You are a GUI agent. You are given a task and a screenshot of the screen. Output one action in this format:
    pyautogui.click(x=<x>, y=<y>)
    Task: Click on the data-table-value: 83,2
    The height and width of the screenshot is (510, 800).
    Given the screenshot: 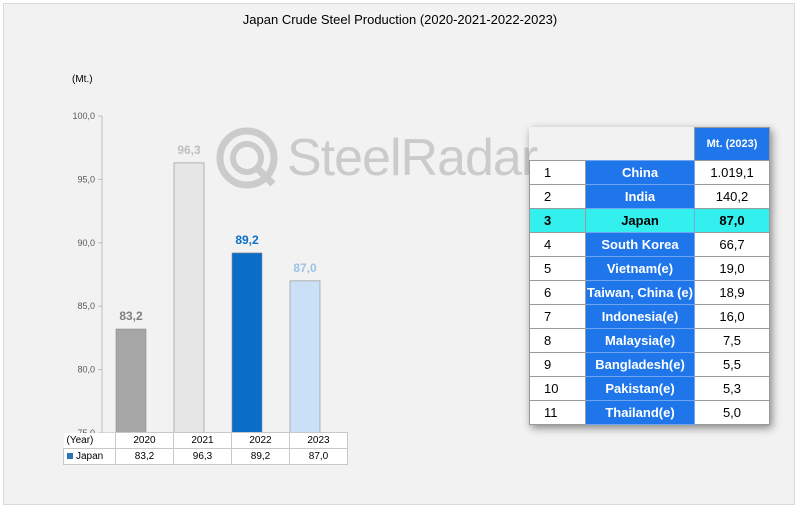 What is the action you would take?
    pyautogui.click(x=144, y=456)
    